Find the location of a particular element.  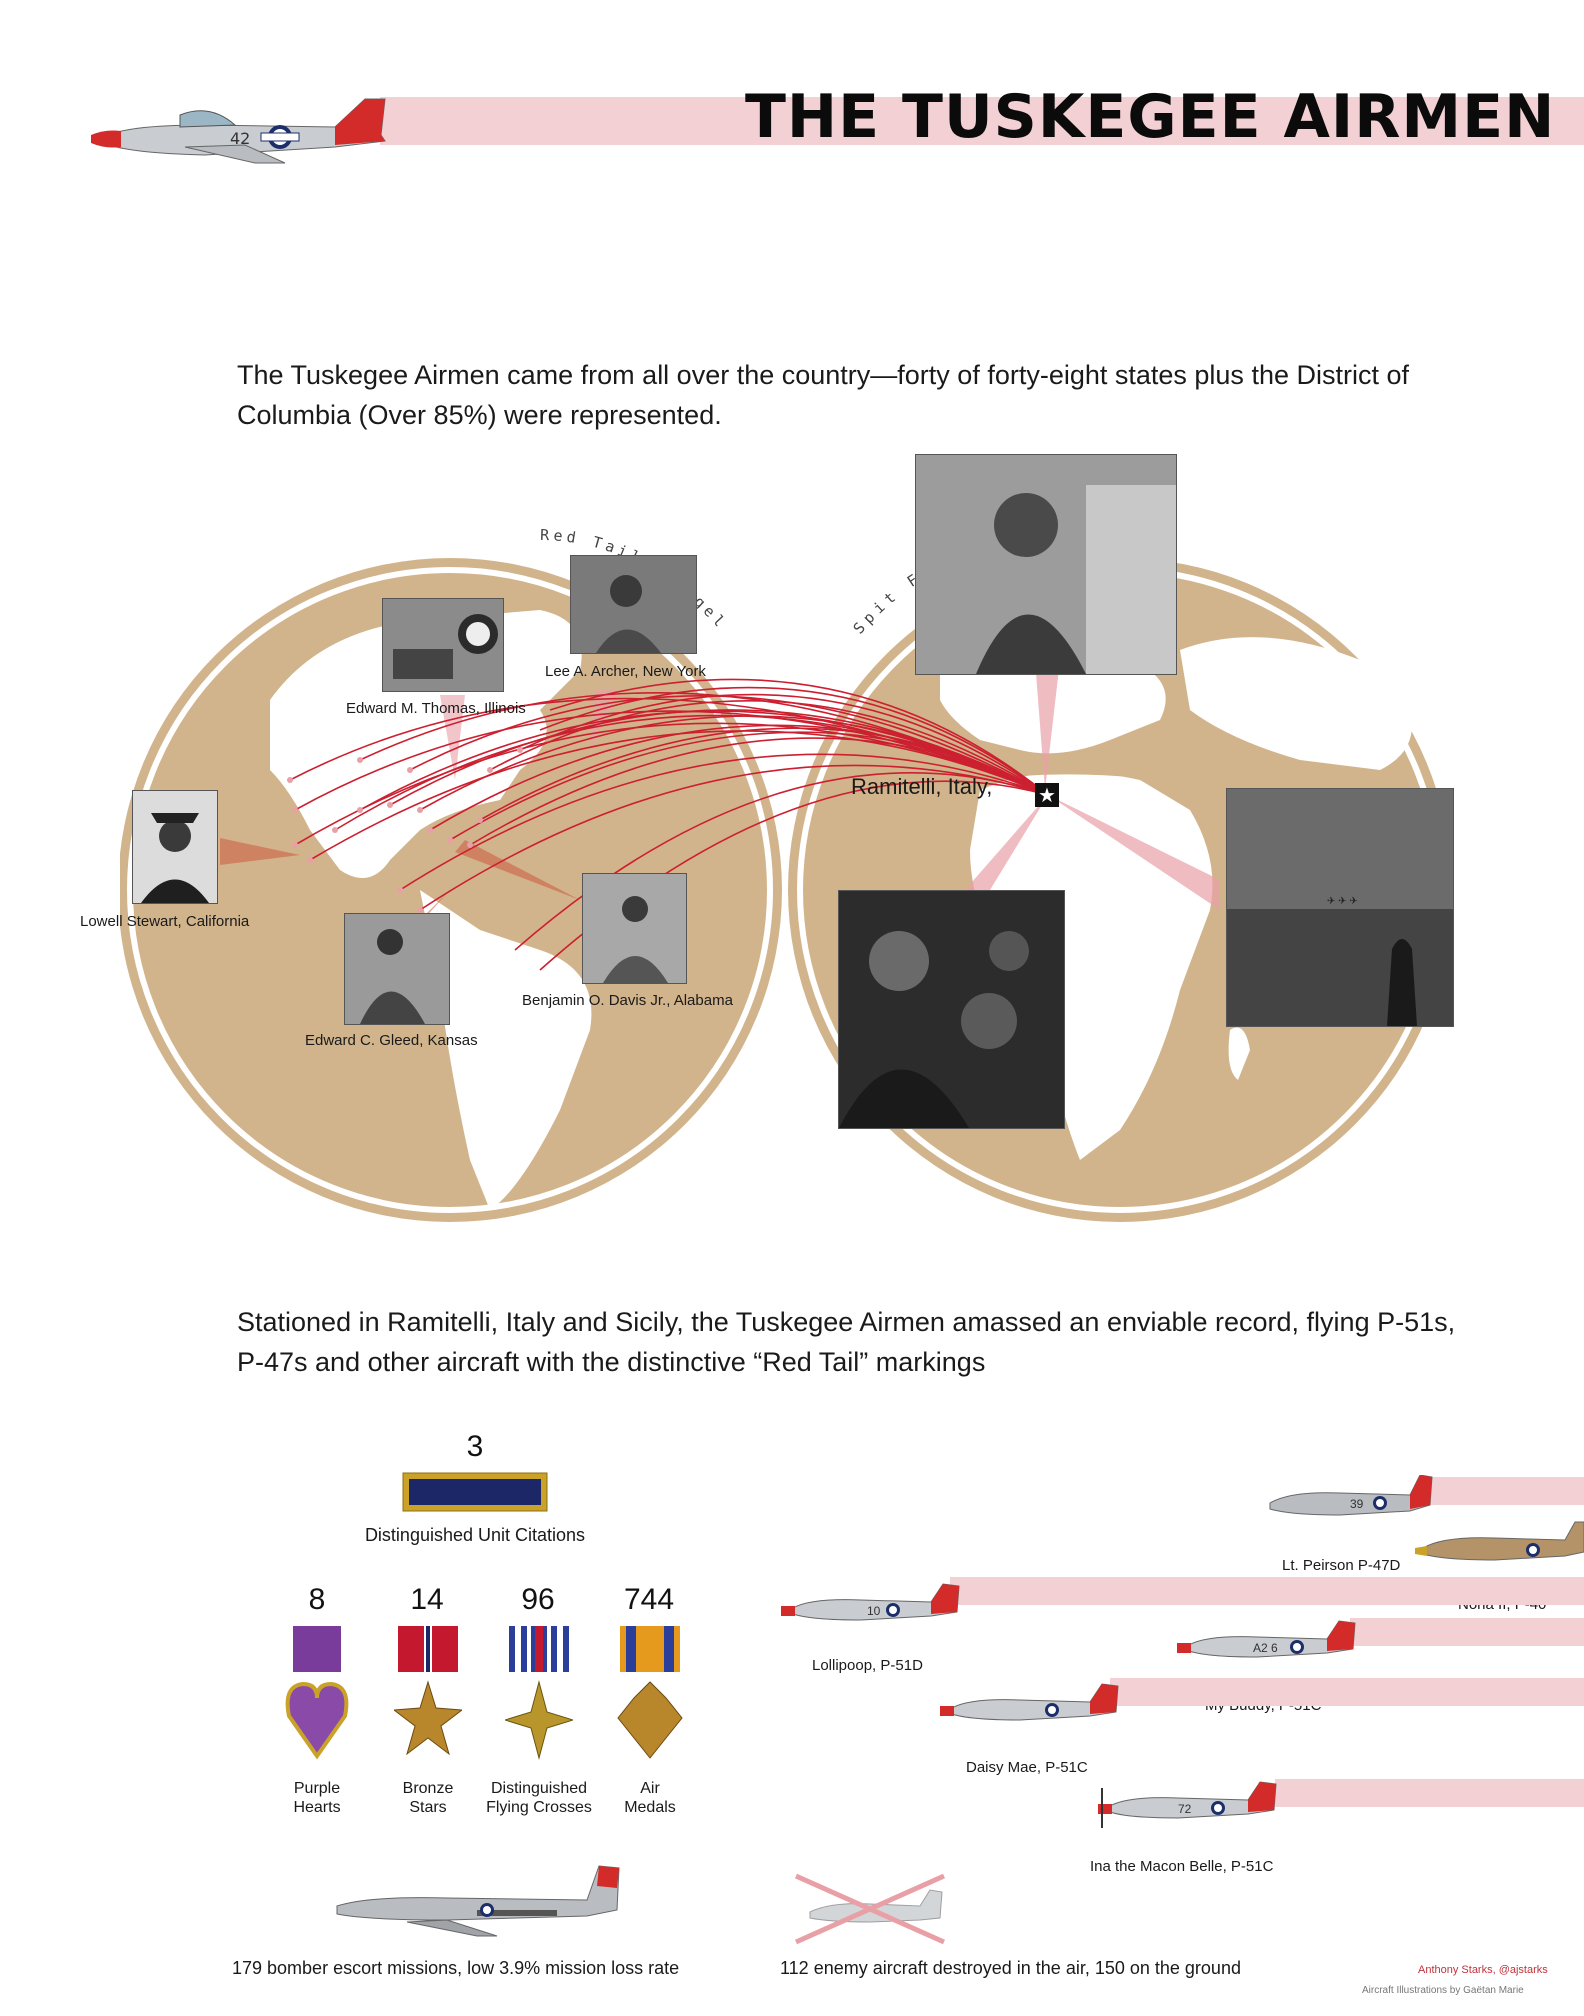

b17-bomber-icon is located at coordinates (479, 1902).